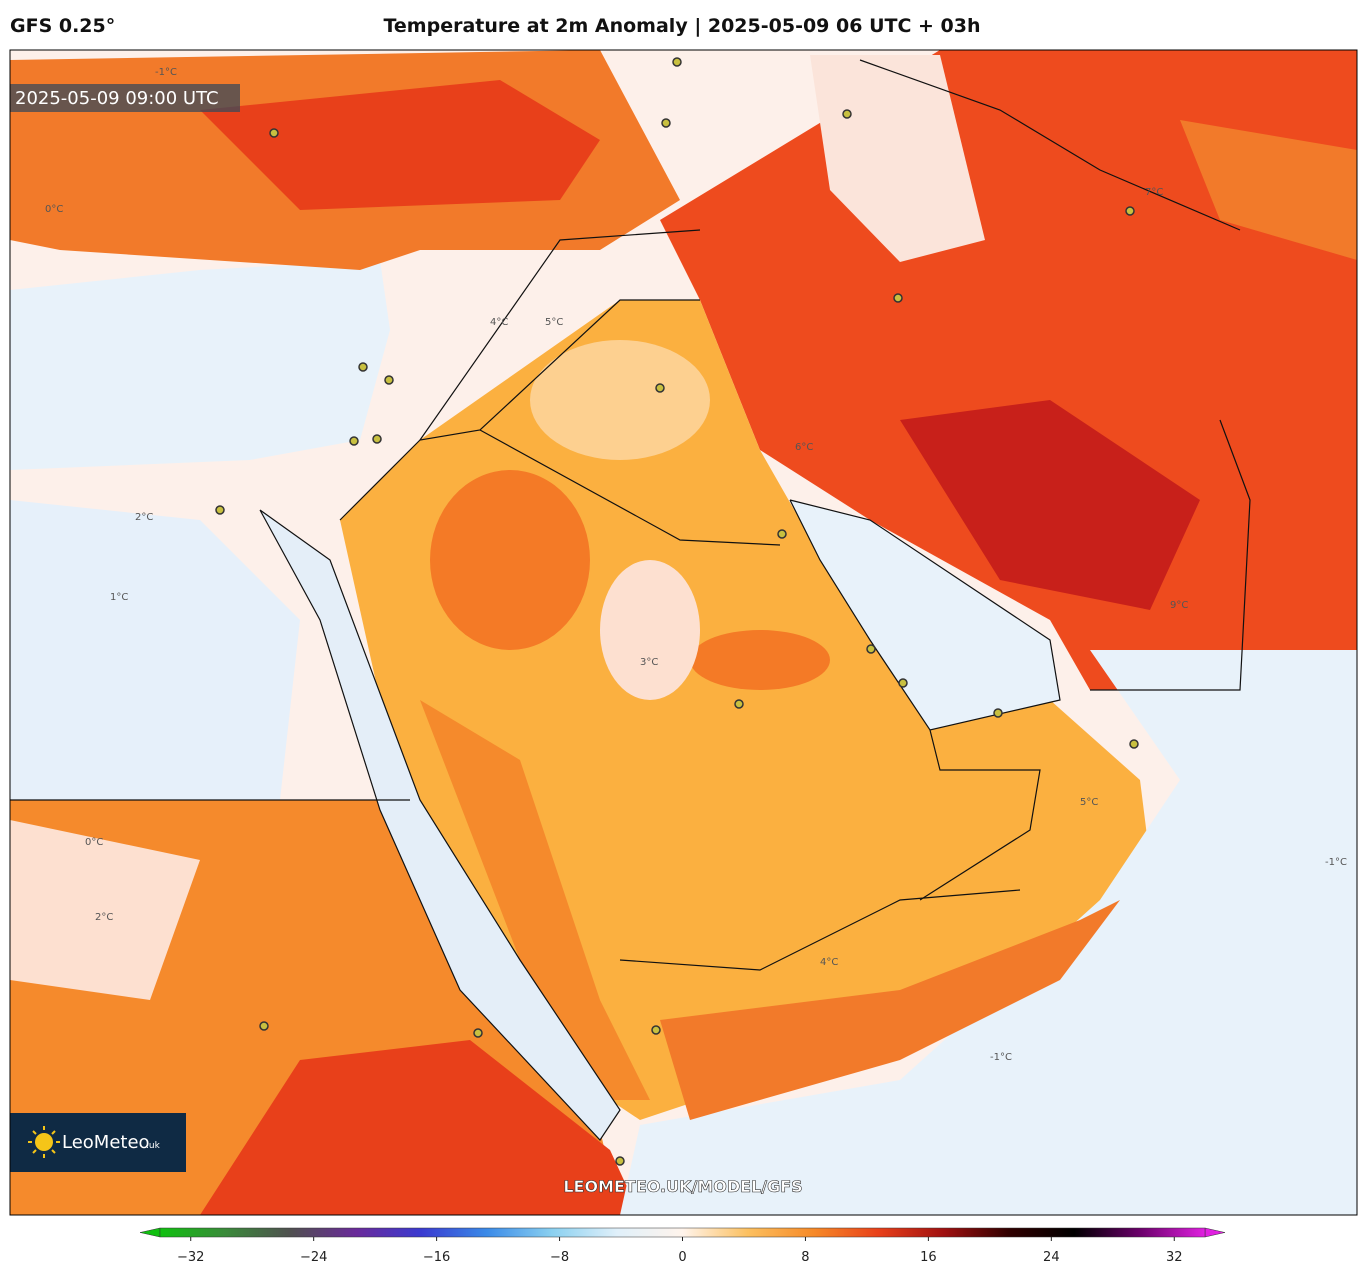 Image resolution: width=1365 pixels, height=1263 pixels. Describe the element at coordinates (150, 1232) in the screenshot. I see `colorbar-low-arrow` at that location.